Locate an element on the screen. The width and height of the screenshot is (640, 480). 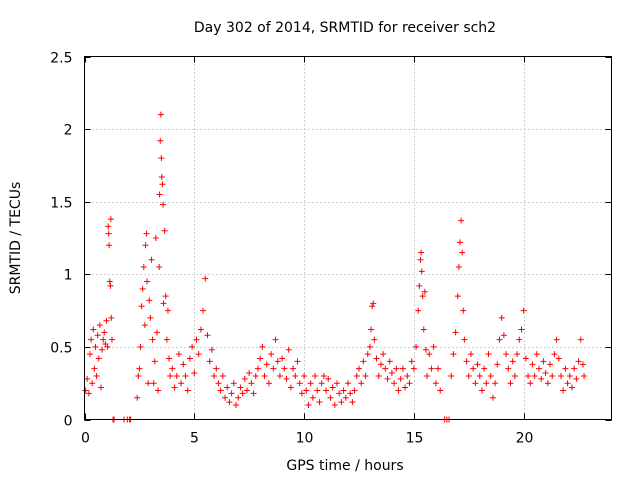
x-tick-label: 20 is located at coordinates (525, 439).